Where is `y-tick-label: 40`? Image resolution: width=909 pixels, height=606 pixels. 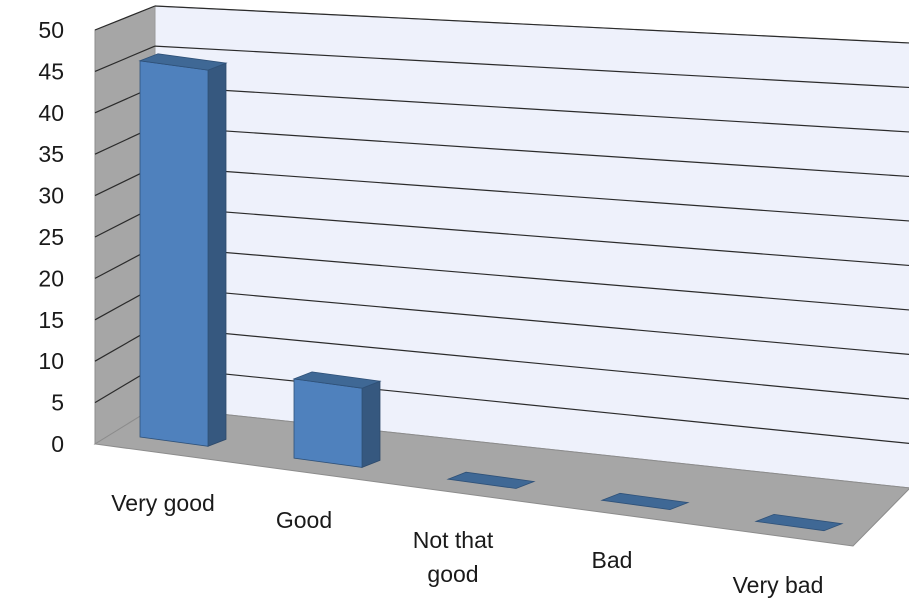
y-tick-label: 40 is located at coordinates (51, 113).